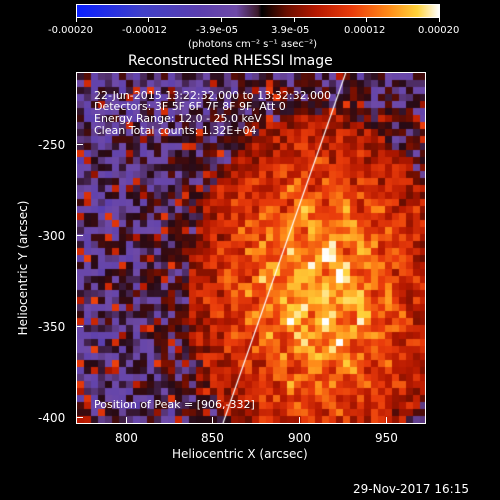 Image resolution: width=500 pixels, height=500 pixels. Describe the element at coordinates (290, 30) in the screenshot. I see `colorbar-tick-label: 3.9e-05` at that location.